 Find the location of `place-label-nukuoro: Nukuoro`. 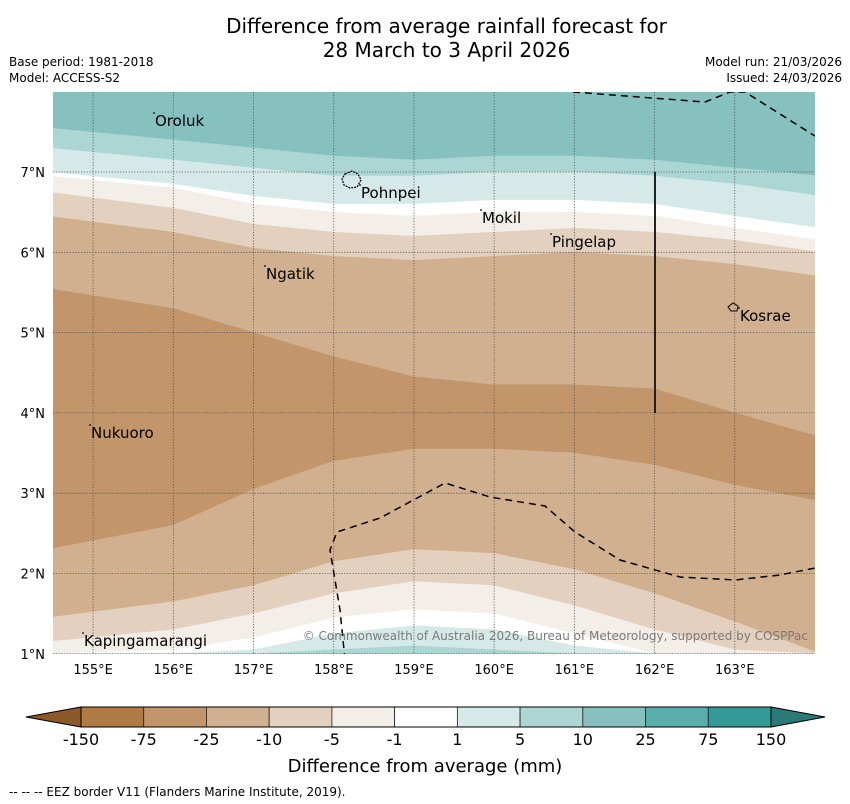

place-label-nukuoro: Nukuoro is located at coordinates (122, 433).